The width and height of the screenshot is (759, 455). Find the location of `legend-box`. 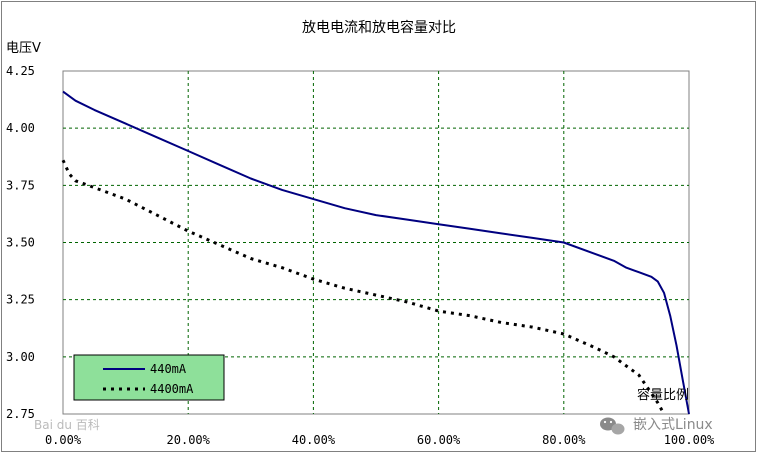

legend-box is located at coordinates (149, 377).